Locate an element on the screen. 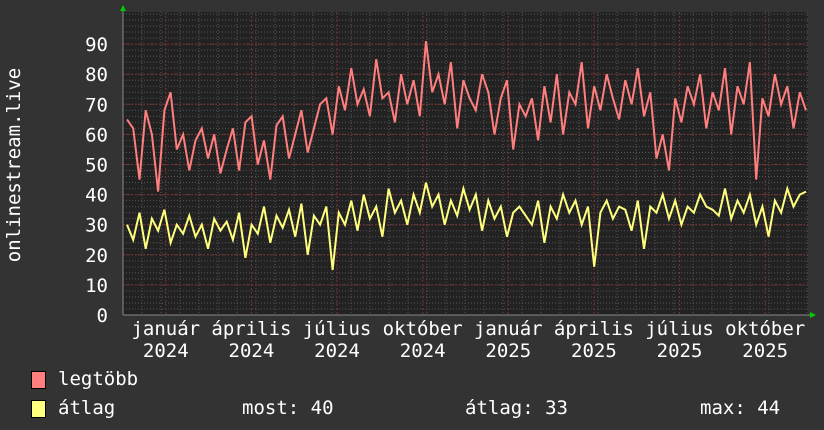 The image size is (824, 430). y-tick-label: 30 is located at coordinates (96, 226).